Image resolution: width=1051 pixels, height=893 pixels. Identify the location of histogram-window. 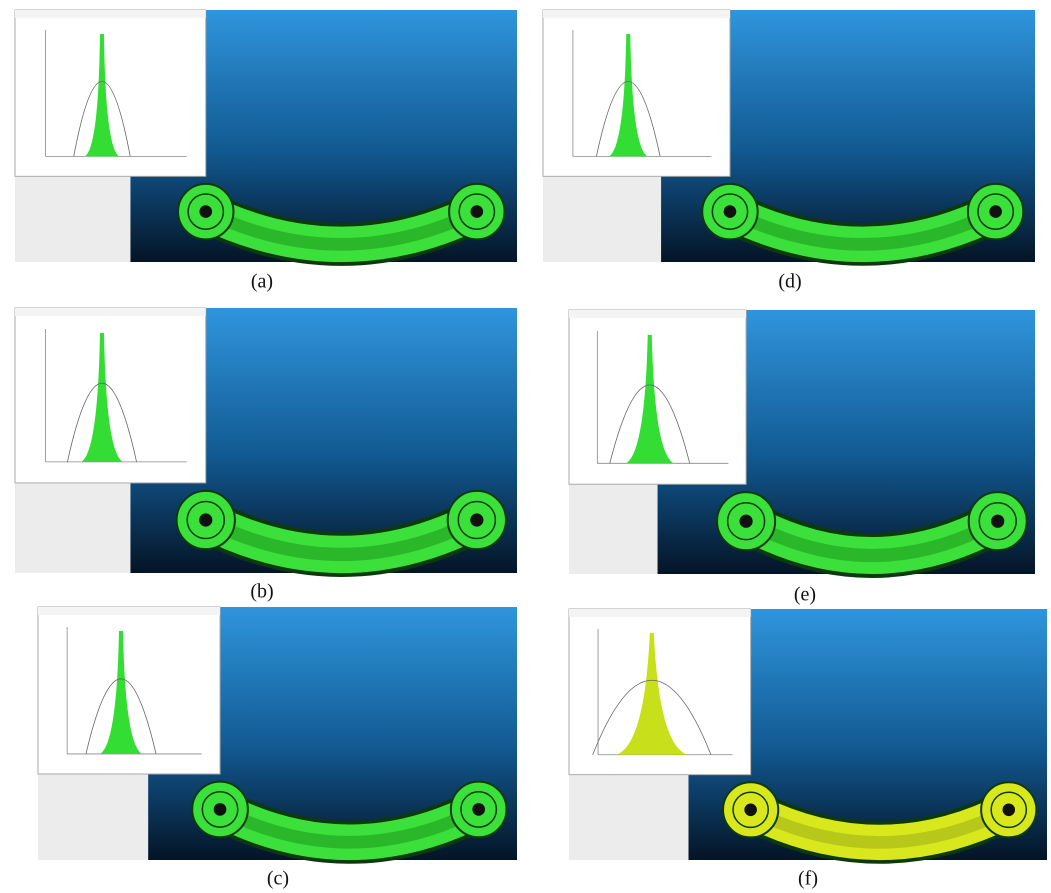
(129, 690).